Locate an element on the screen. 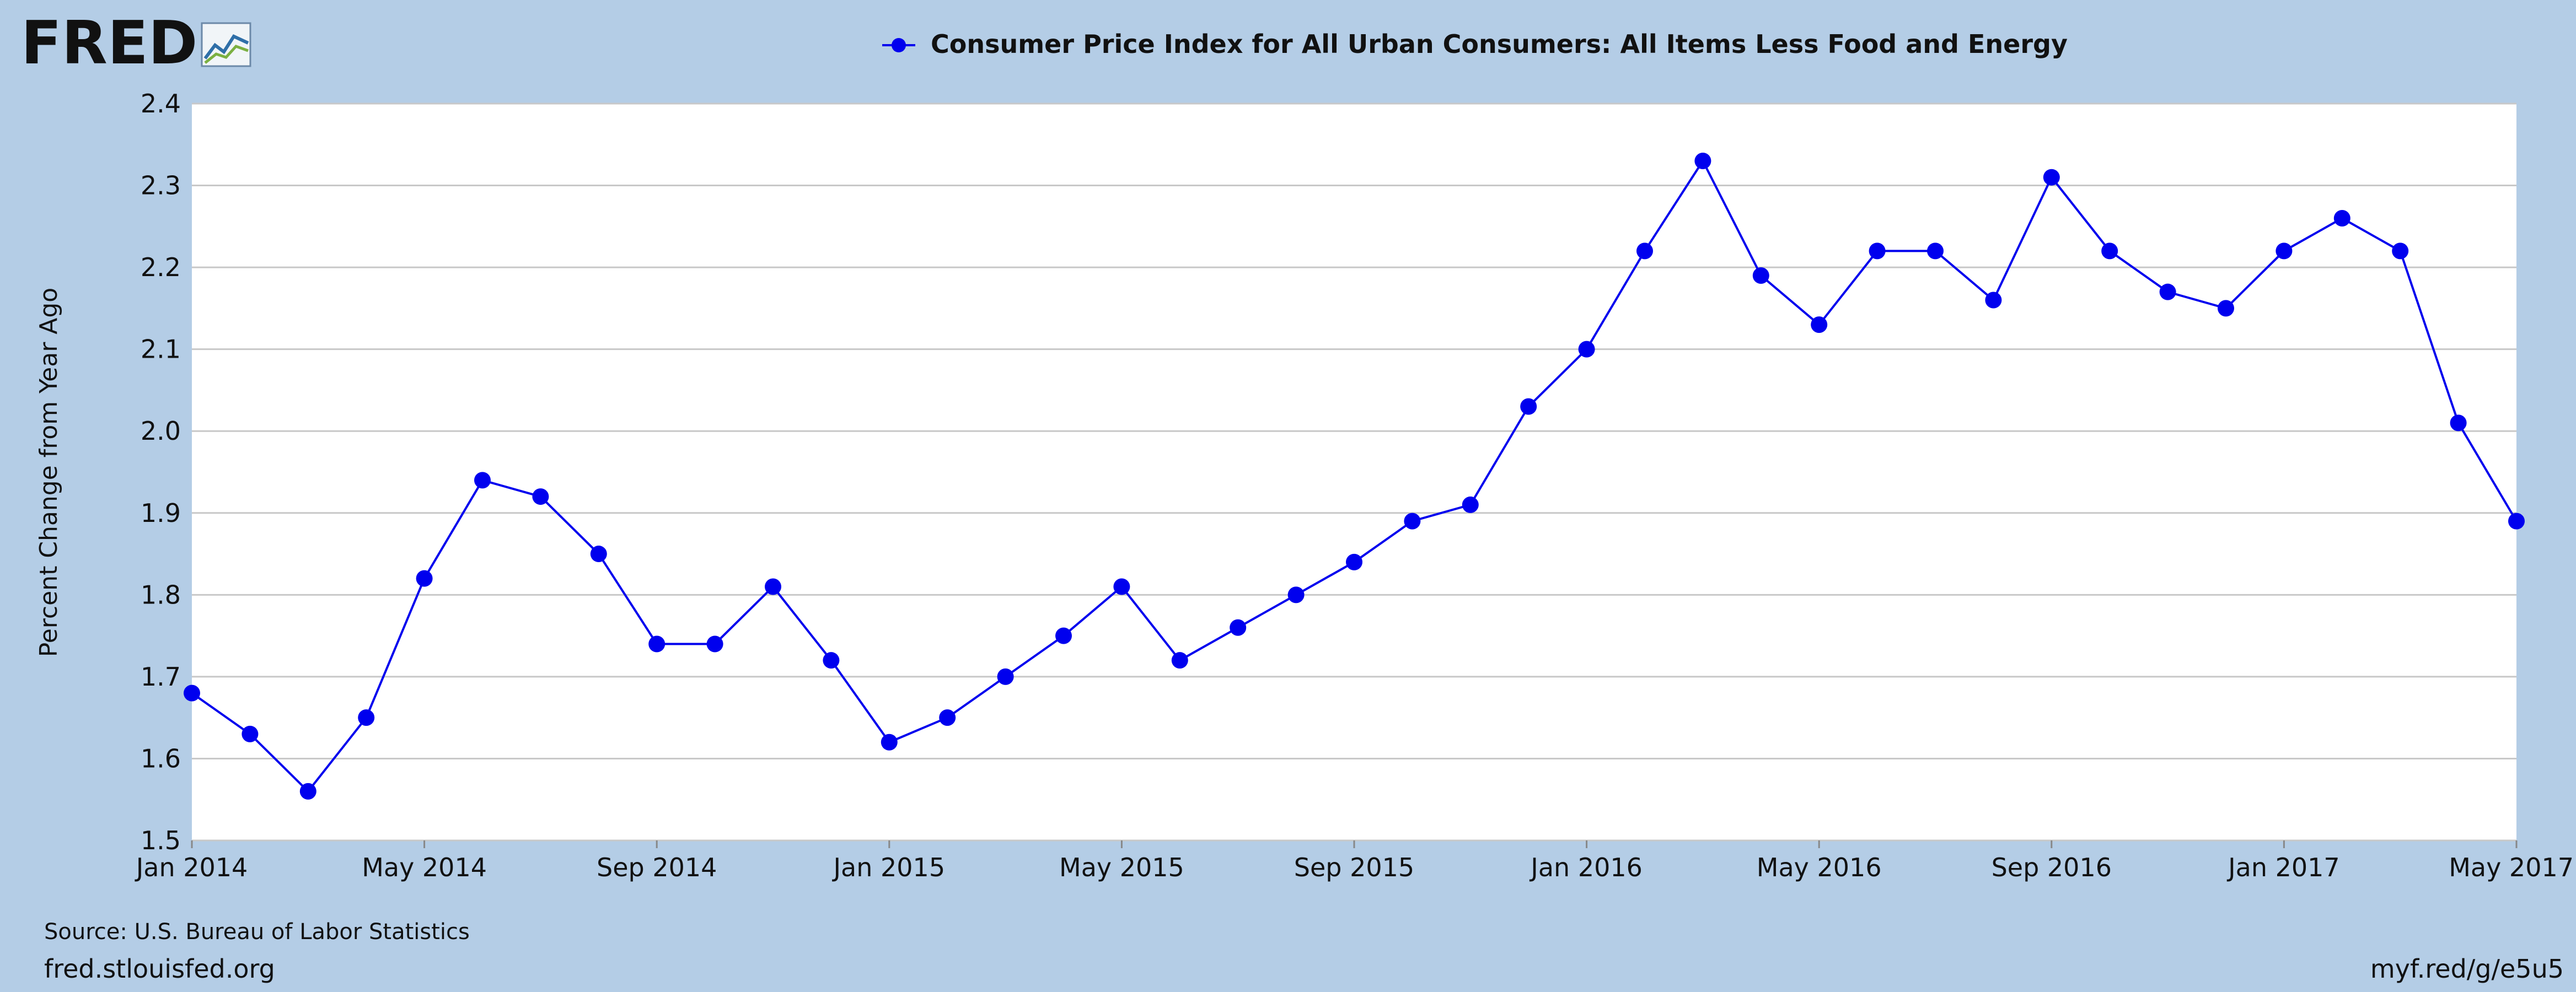 Image resolution: width=2576 pixels, height=992 pixels. x-tick-label: Jan 2017 is located at coordinates (2283, 867).